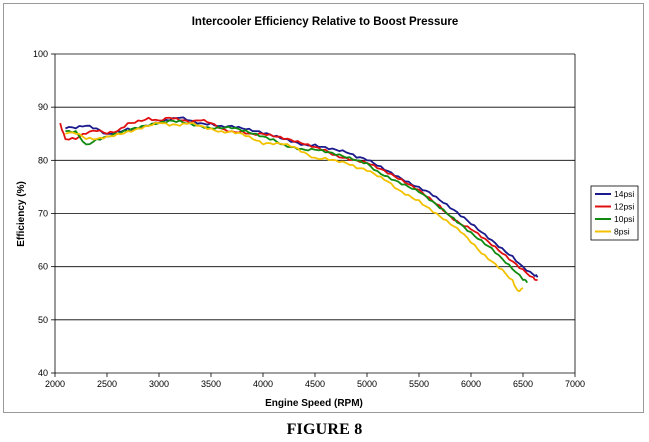  What do you see at coordinates (523, 384) in the screenshot?
I see `x-tick-label: 6500` at bounding box center [523, 384].